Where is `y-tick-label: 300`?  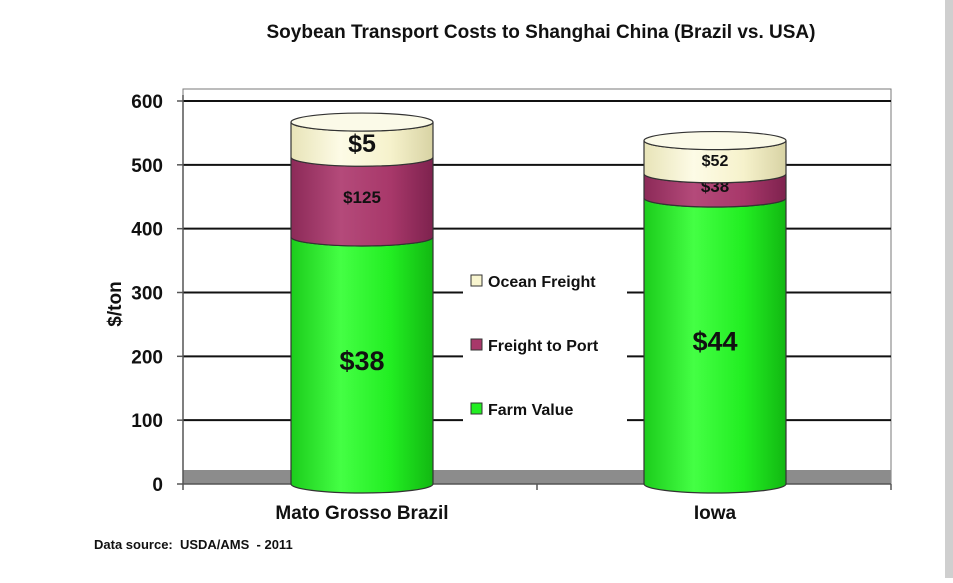
y-tick-label: 300 is located at coordinates (147, 294).